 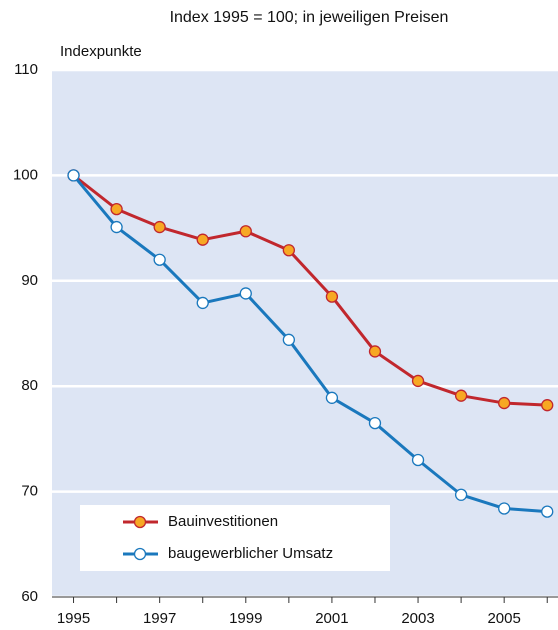 What do you see at coordinates (223, 521) in the screenshot?
I see `legend-label: Bauinvestitionen` at bounding box center [223, 521].